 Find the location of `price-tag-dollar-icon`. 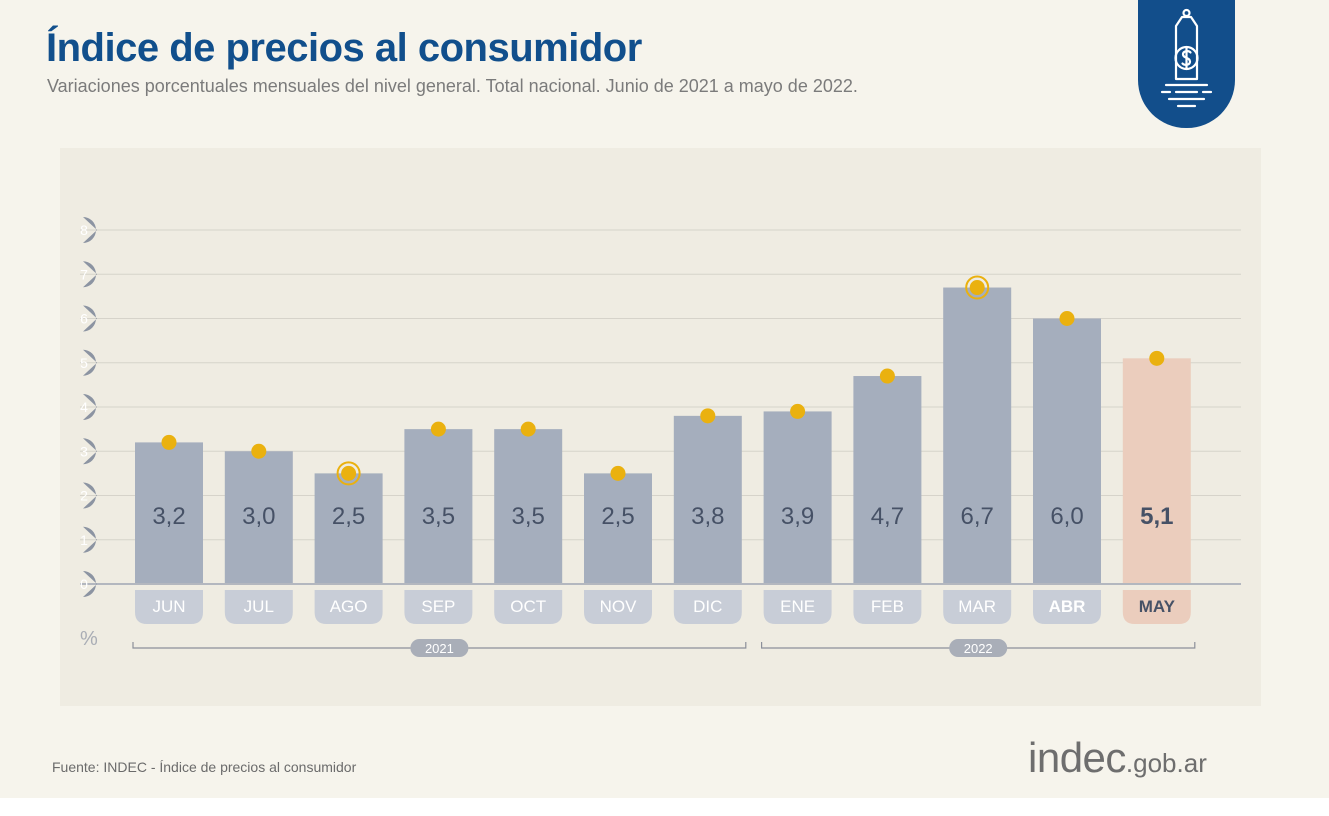

price-tag-dollar-icon is located at coordinates (1186, 58).